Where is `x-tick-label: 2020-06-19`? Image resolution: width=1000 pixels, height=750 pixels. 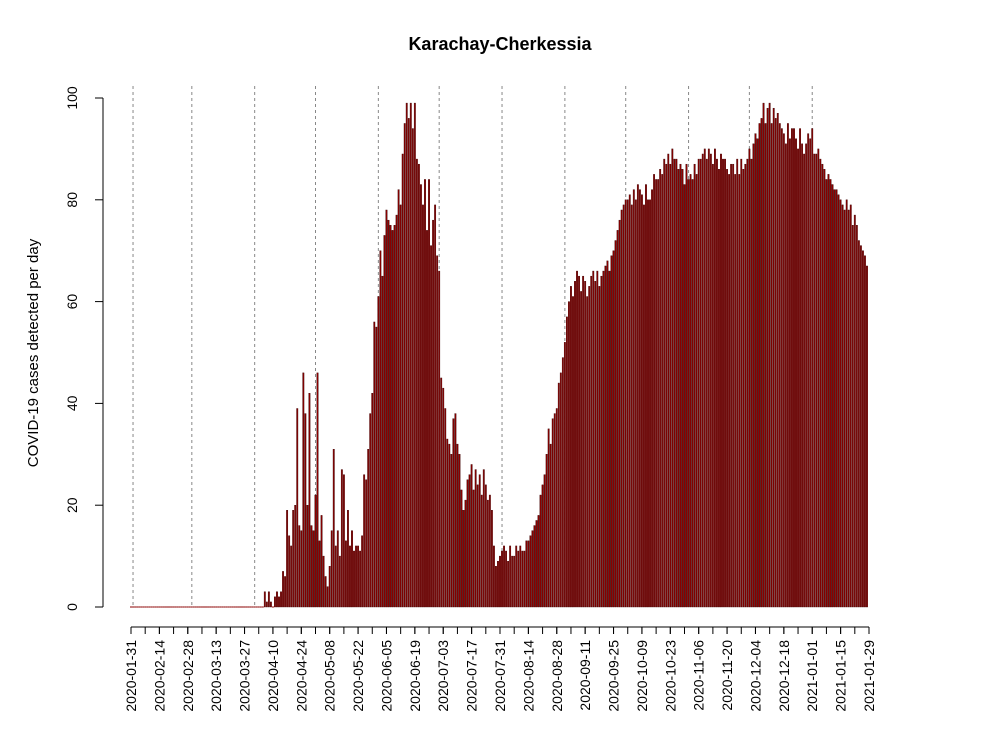
x-tick-label: 2020-06-19 is located at coordinates (415, 676).